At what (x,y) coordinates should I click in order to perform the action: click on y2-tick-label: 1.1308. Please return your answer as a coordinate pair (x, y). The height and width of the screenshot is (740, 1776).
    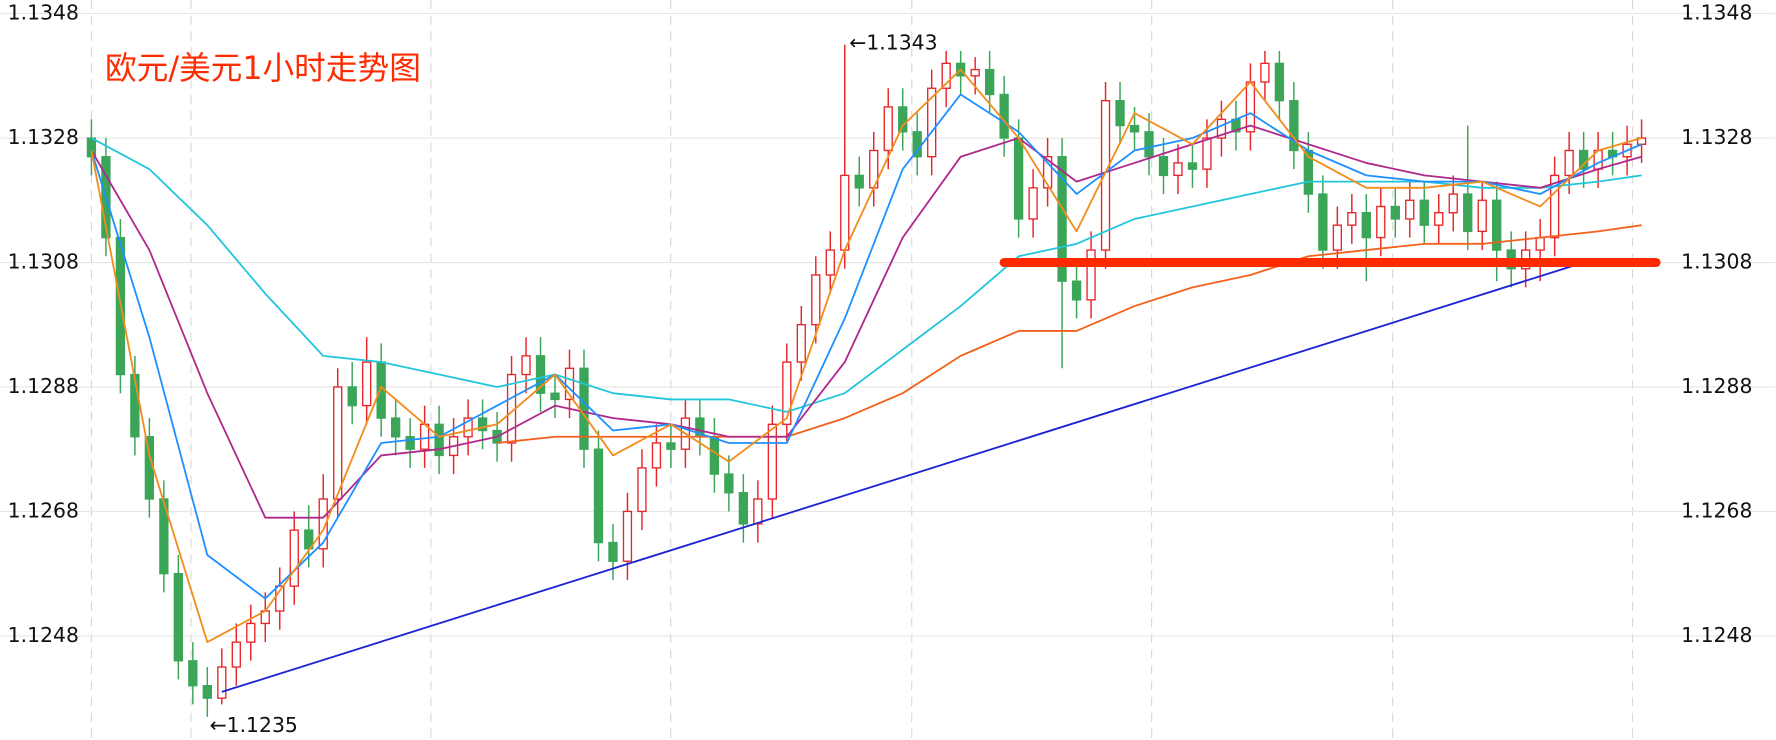
    Looking at the image, I should click on (1716, 262).